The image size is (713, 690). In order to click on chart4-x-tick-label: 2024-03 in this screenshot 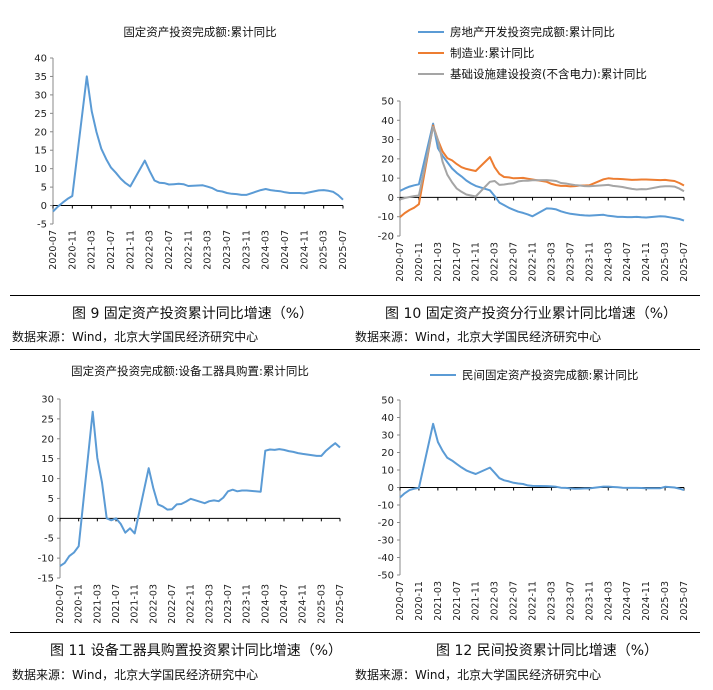, I will do `click(608, 601)`.